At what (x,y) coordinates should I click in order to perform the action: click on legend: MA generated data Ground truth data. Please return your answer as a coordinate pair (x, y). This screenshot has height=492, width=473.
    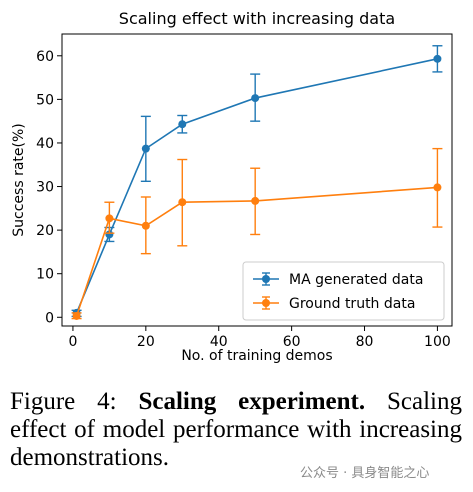
    Looking at the image, I should click on (343, 291).